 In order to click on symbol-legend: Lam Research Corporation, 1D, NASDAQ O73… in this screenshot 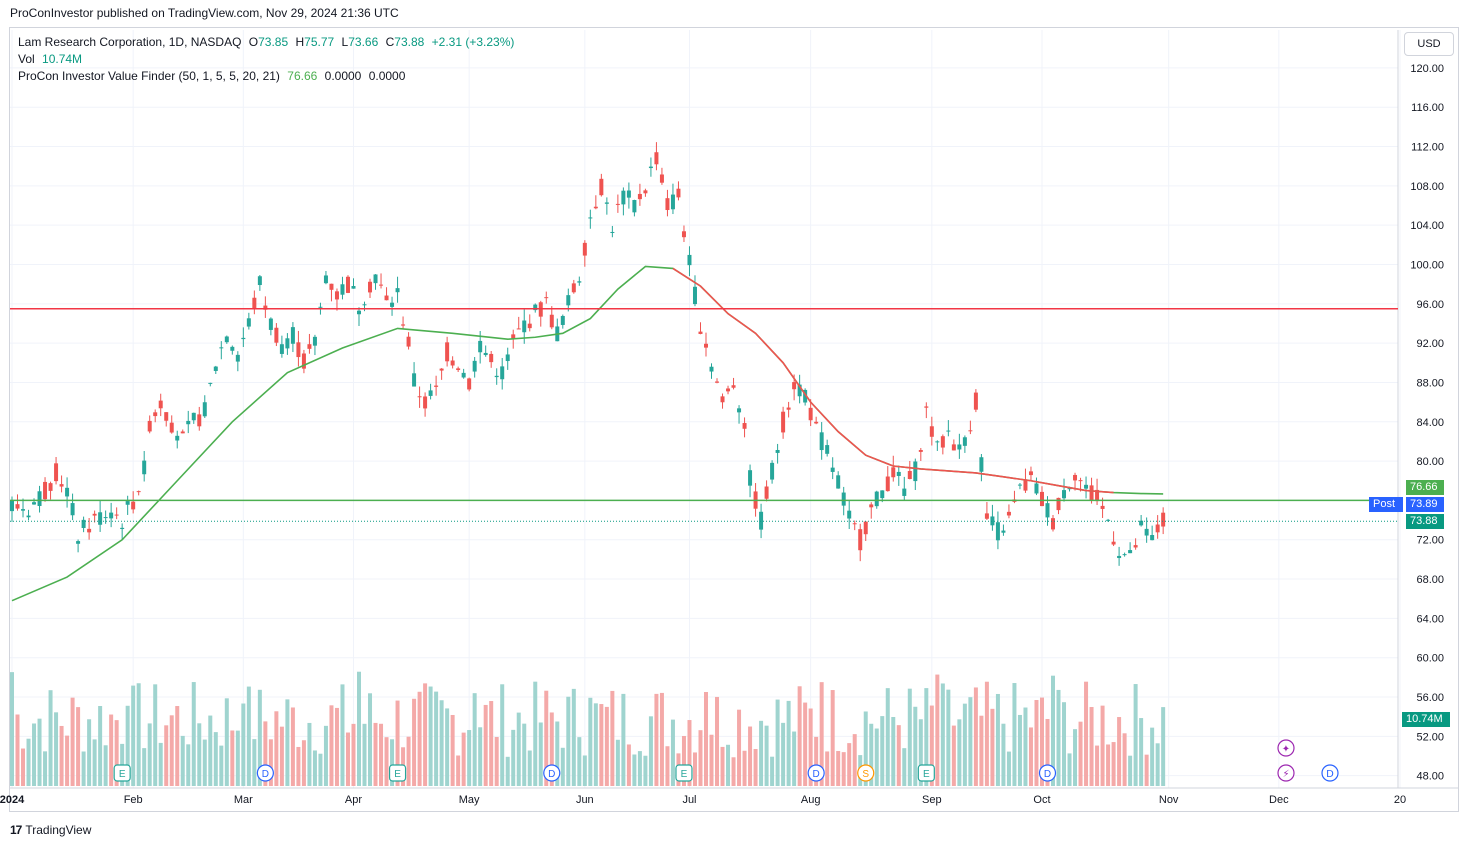, I will do `click(268, 42)`.